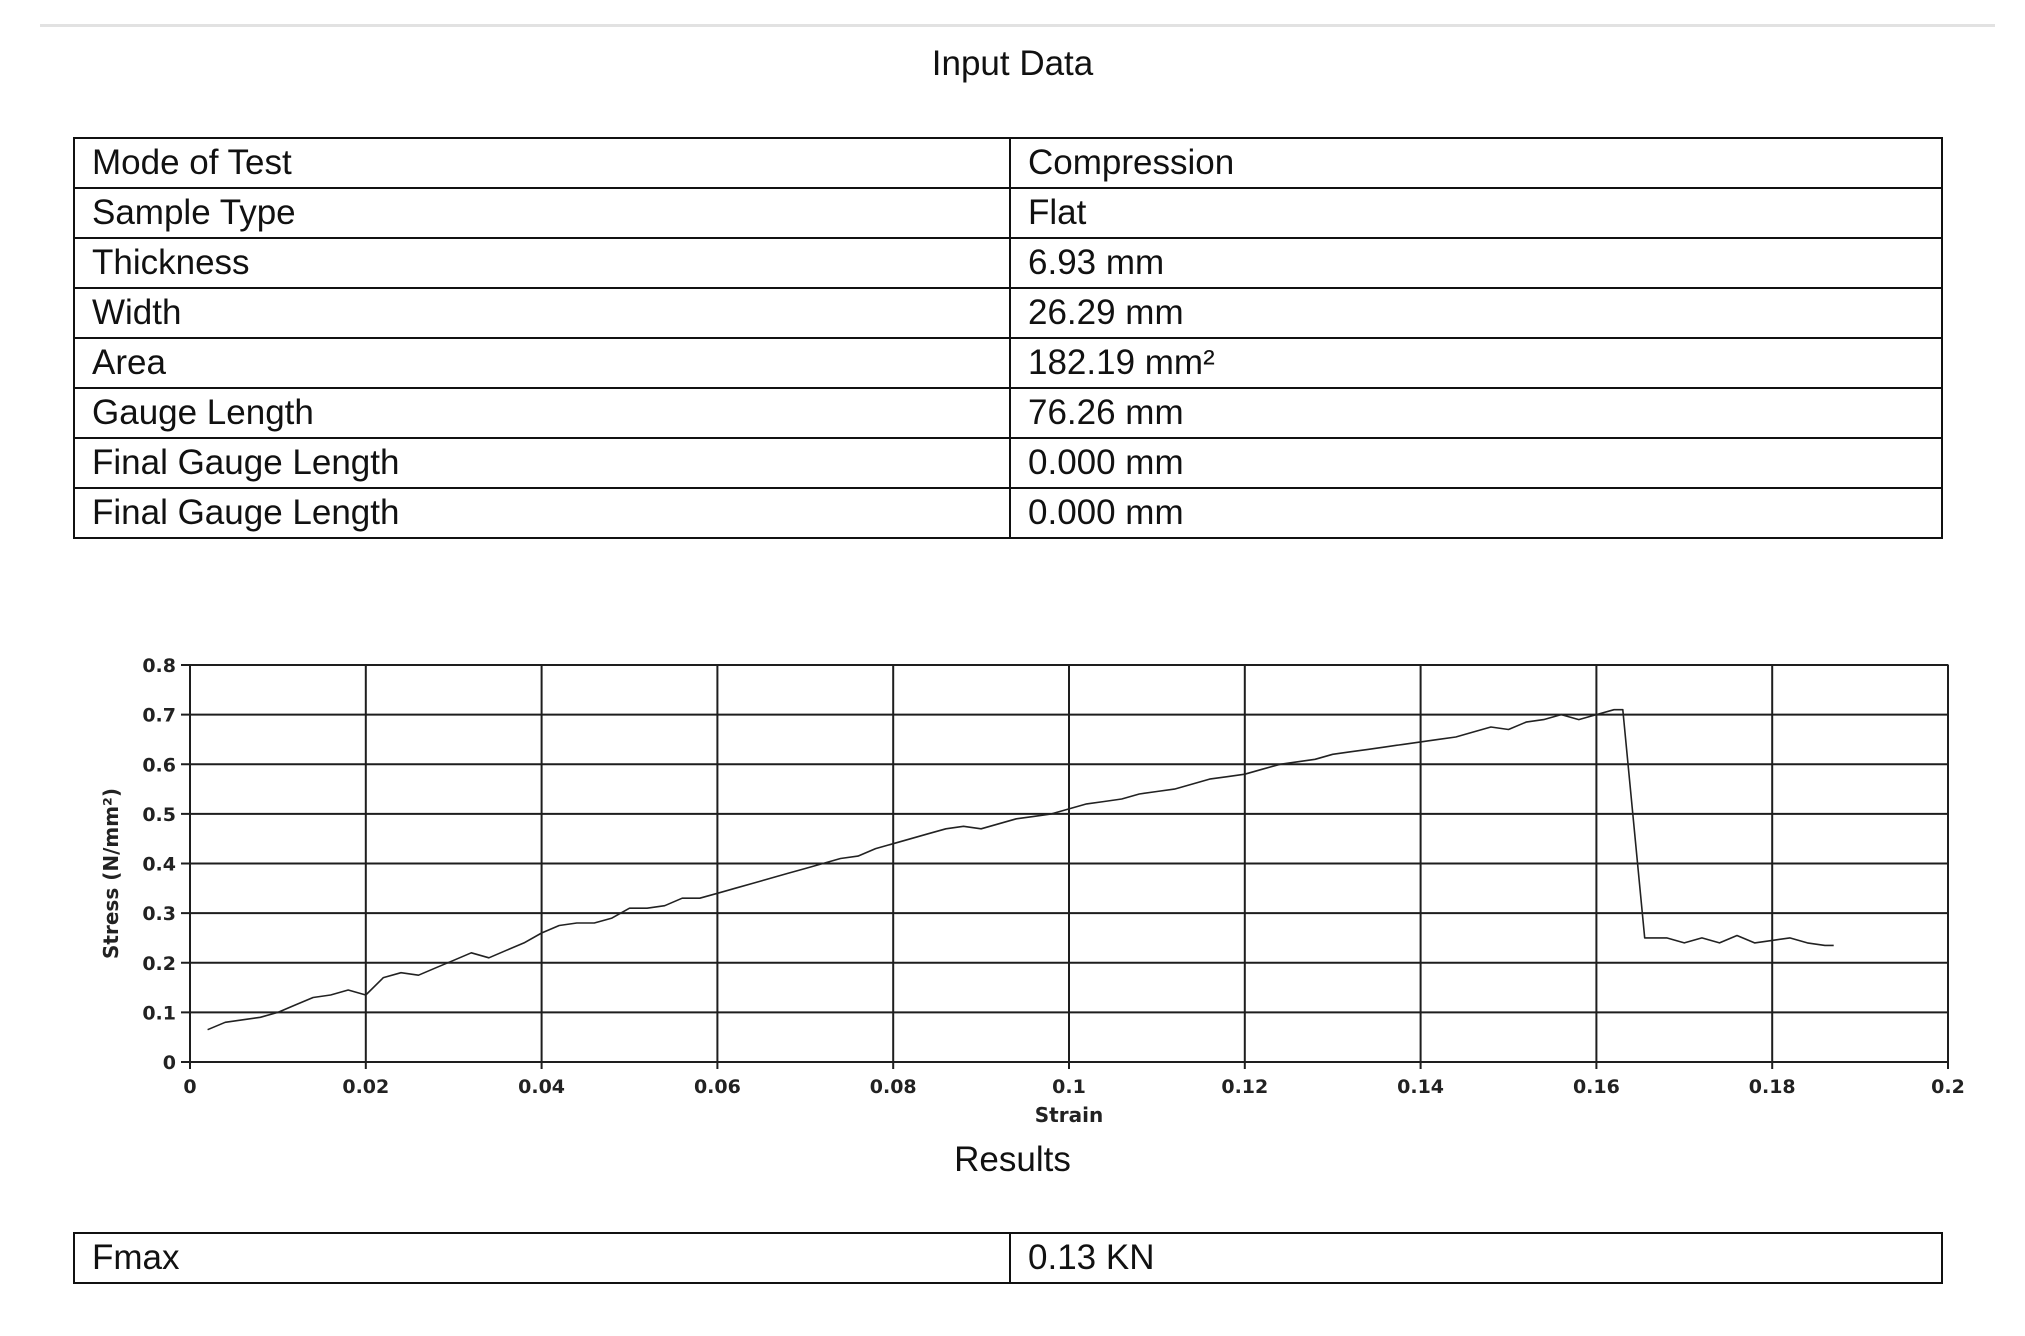 The height and width of the screenshot is (1336, 2025). I want to click on results-table: Fmax 0.13 KN, so click(1008, 1258).